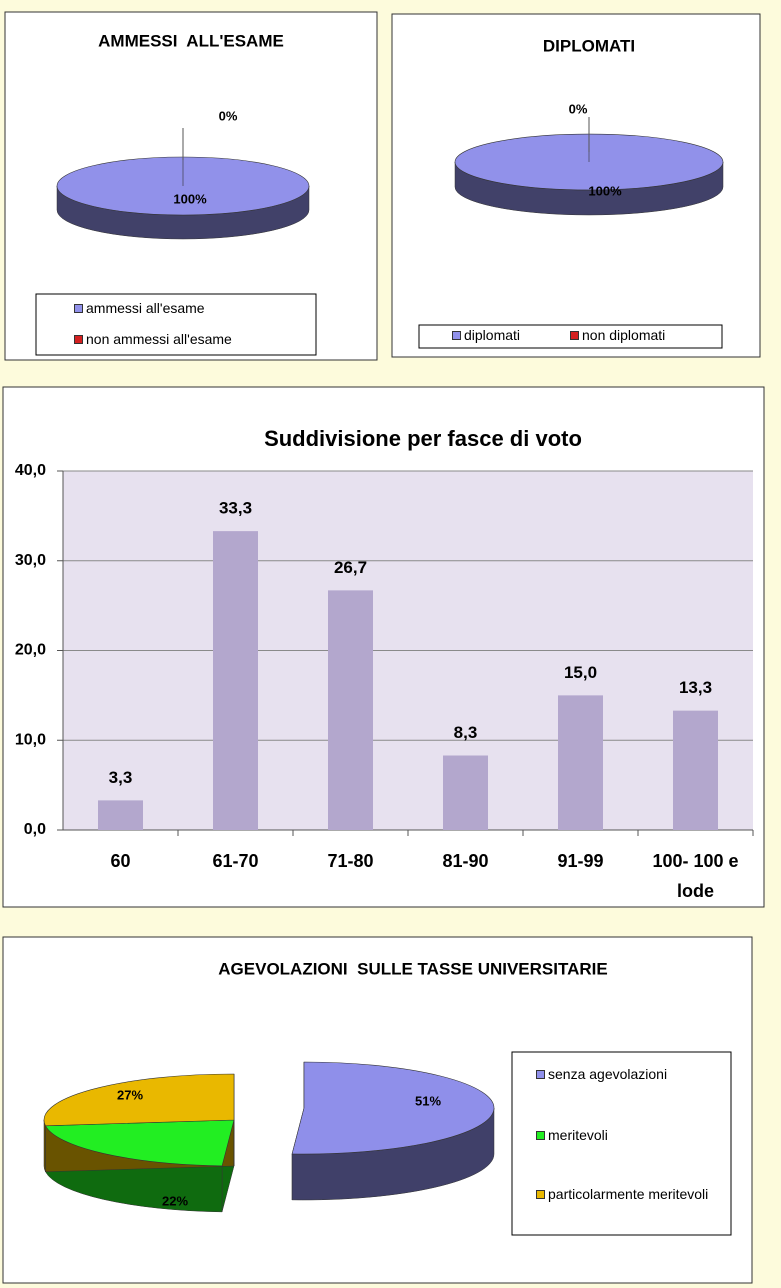 The image size is (781, 1288). What do you see at coordinates (492, 335) in the screenshot?
I see `legend-label: diplomati` at bounding box center [492, 335].